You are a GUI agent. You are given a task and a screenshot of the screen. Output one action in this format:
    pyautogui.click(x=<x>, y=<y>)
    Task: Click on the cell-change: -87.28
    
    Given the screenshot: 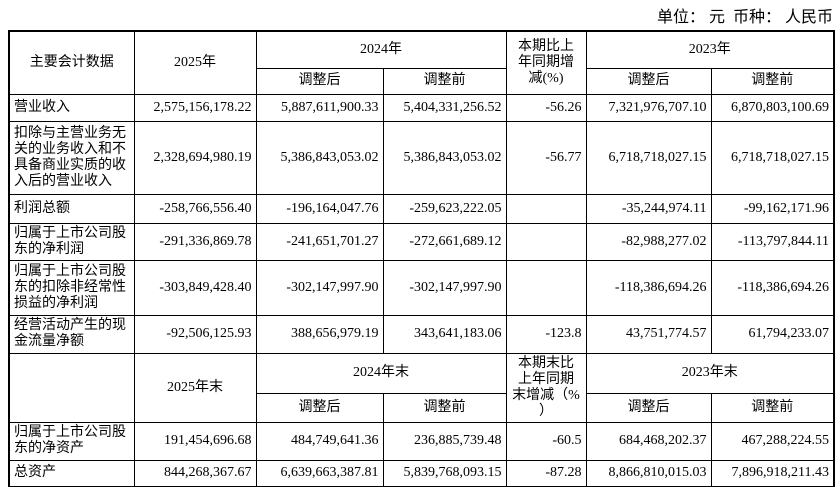 What is the action you would take?
    pyautogui.click(x=546, y=473)
    